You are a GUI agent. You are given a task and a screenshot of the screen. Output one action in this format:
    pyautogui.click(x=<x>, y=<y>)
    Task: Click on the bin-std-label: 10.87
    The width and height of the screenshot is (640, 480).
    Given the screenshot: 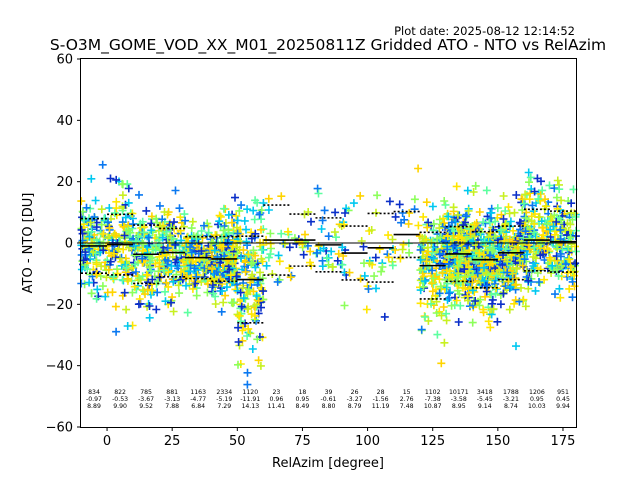 What is the action you would take?
    pyautogui.click(x=433, y=406)
    